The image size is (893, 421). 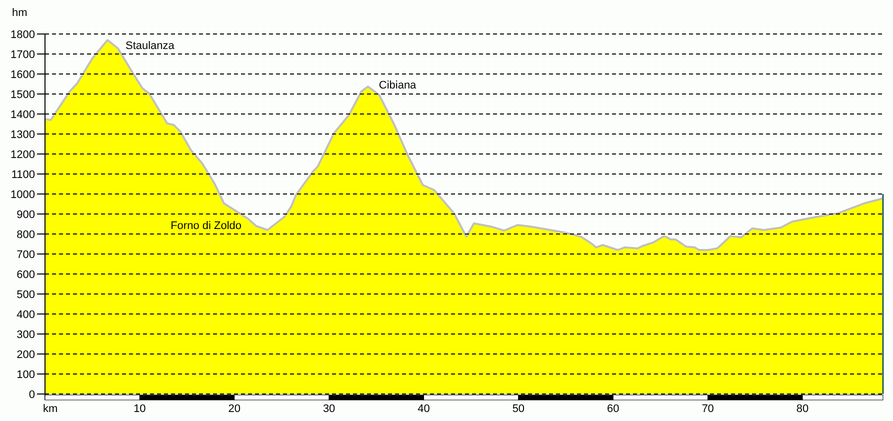 I want to click on y-tick-label: 600, so click(x=25, y=274).